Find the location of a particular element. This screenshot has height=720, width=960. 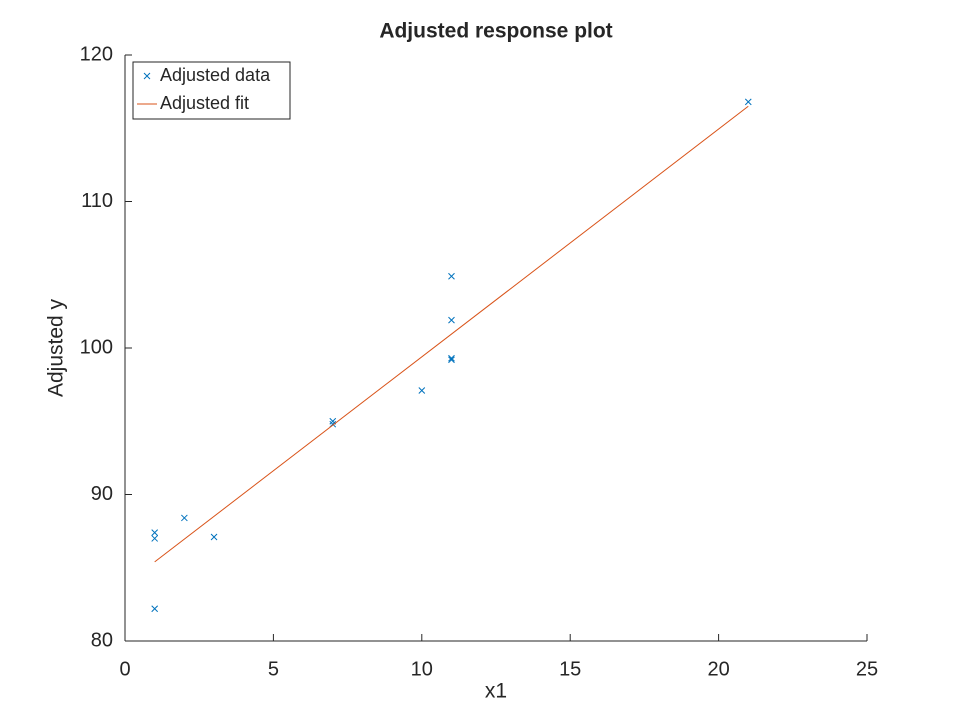

legend-label: Adjusted fit is located at coordinates (204, 103).